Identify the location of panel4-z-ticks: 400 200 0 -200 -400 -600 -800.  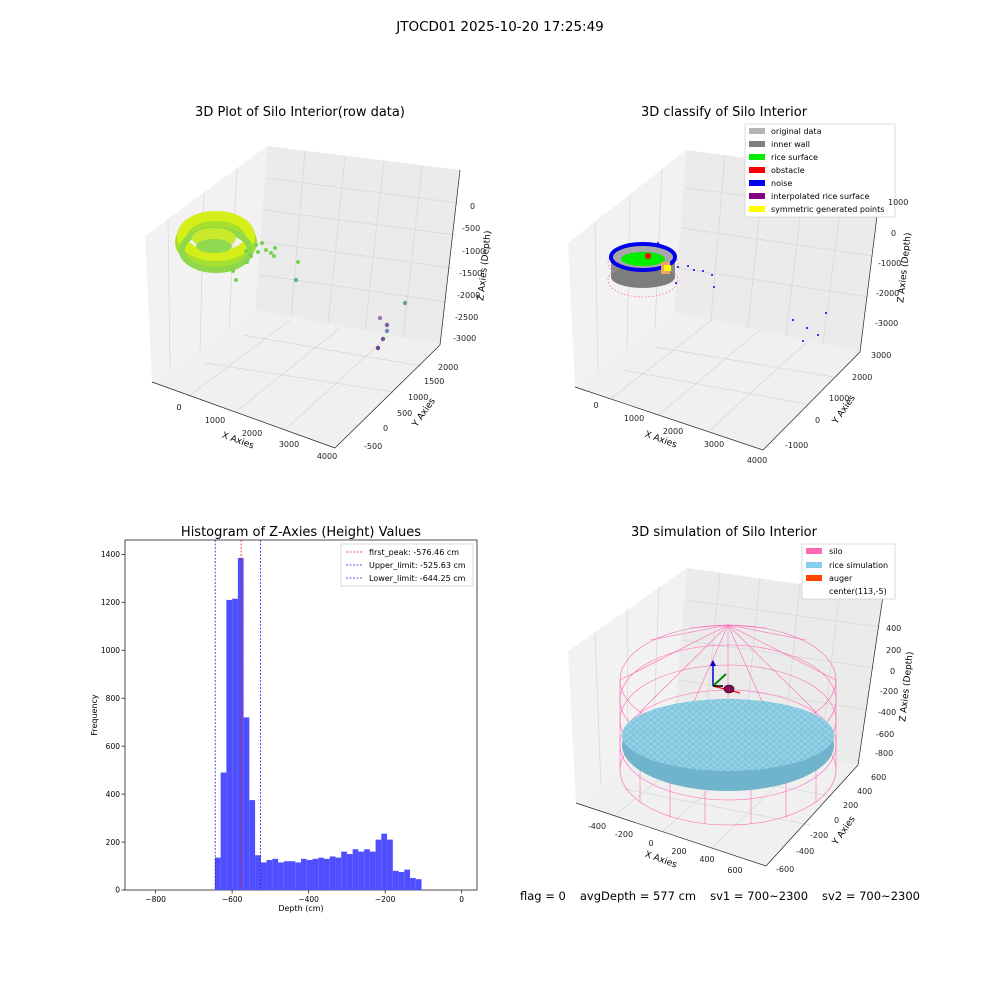
(888, 691).